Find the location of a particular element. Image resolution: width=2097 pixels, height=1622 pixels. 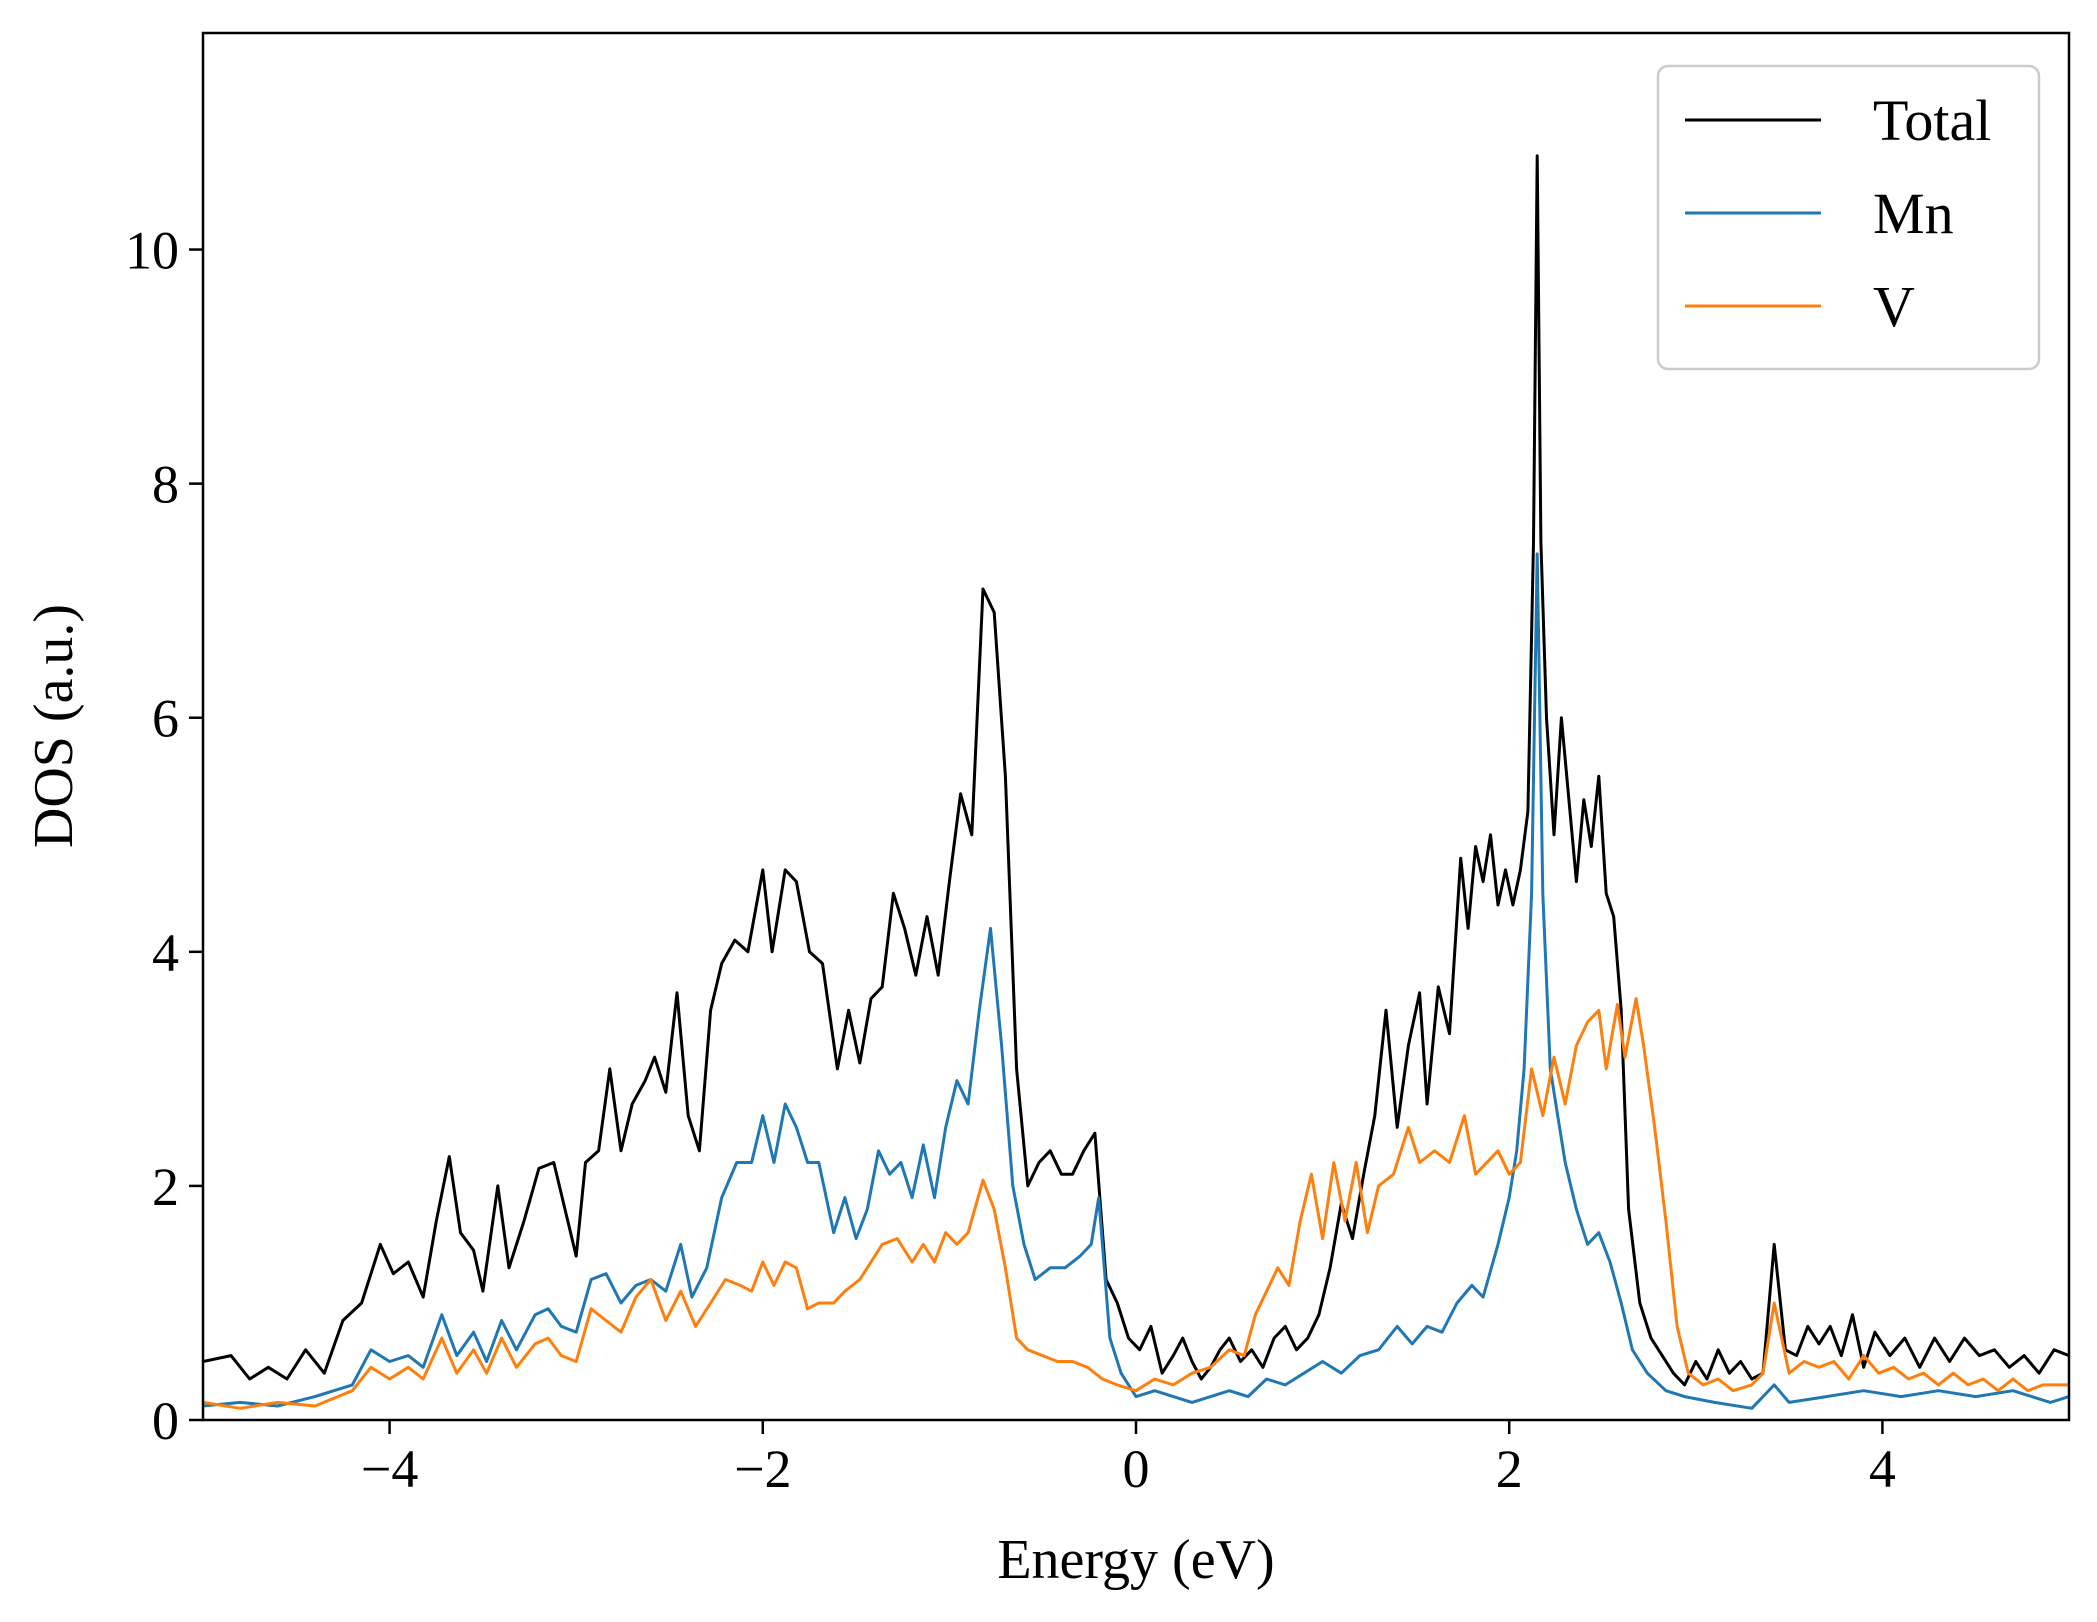

y-tick-label: 8 is located at coordinates (165, 485).